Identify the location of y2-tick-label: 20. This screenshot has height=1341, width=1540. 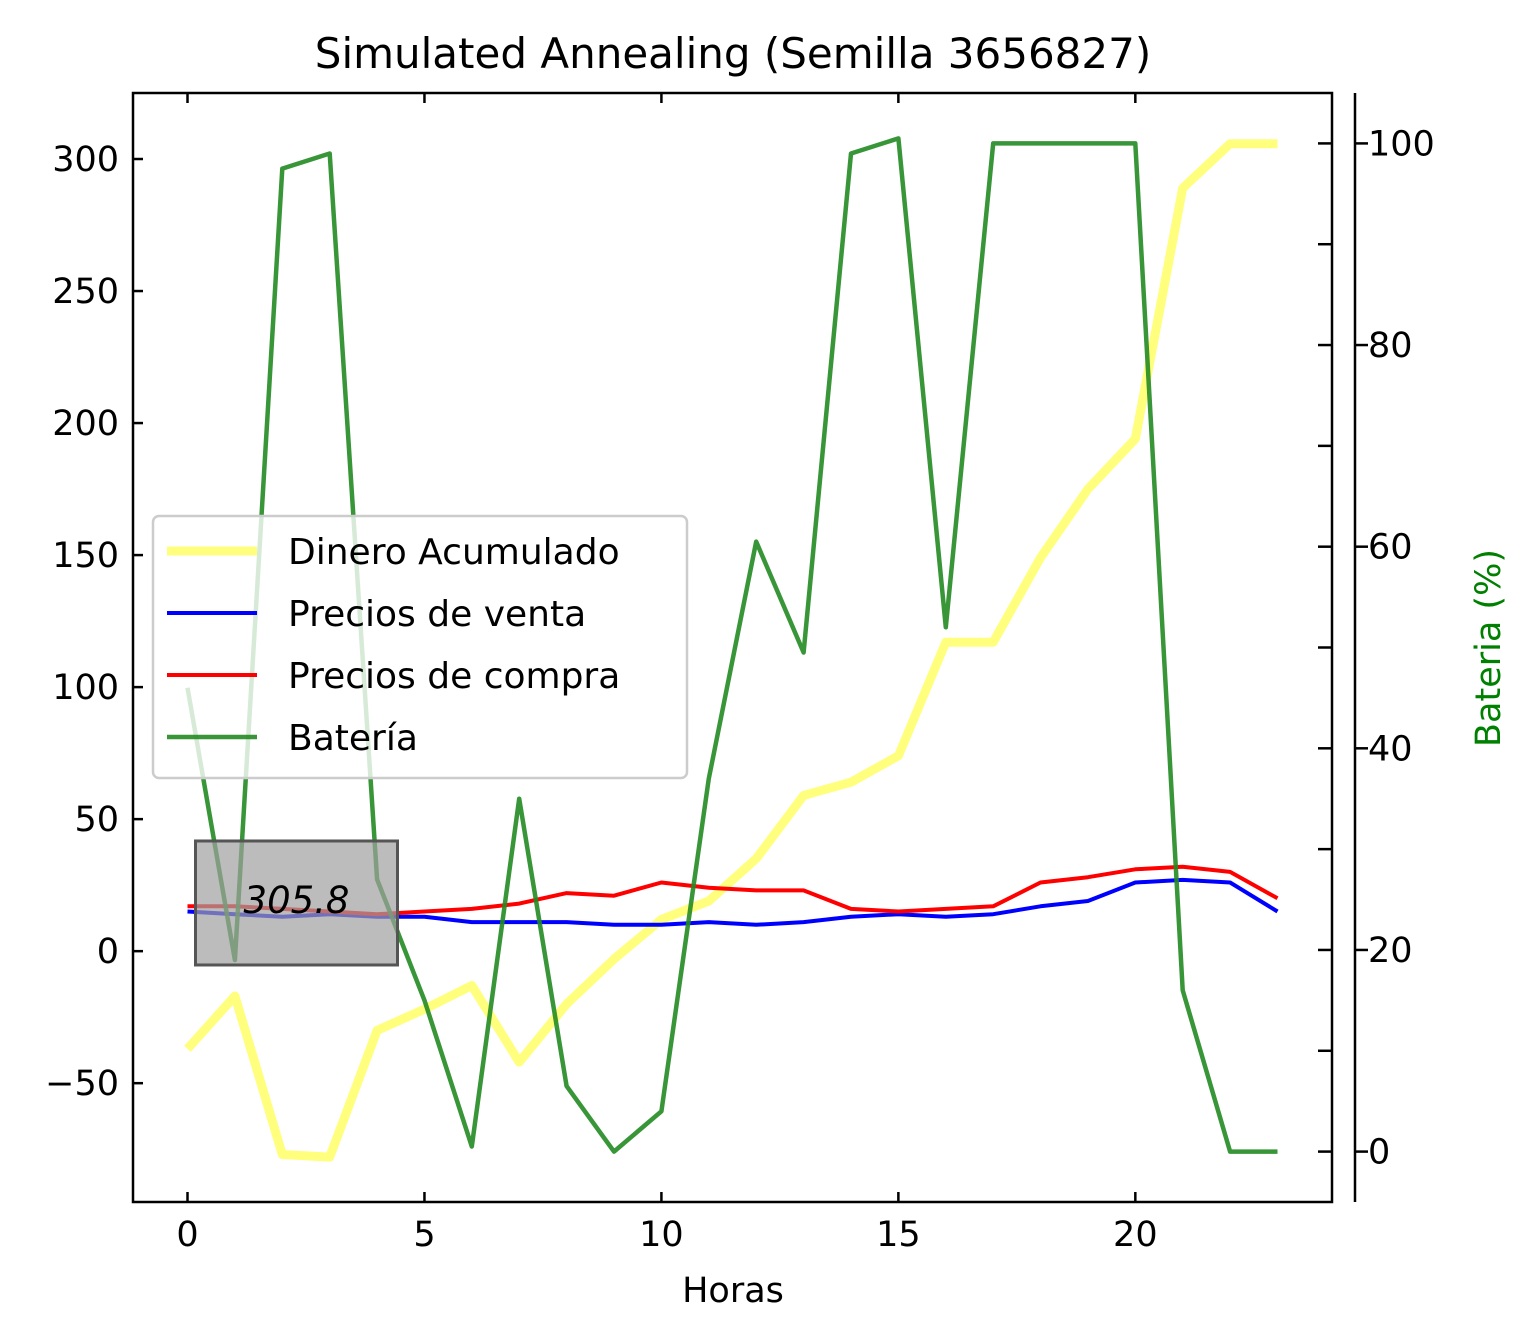
(1390, 951).